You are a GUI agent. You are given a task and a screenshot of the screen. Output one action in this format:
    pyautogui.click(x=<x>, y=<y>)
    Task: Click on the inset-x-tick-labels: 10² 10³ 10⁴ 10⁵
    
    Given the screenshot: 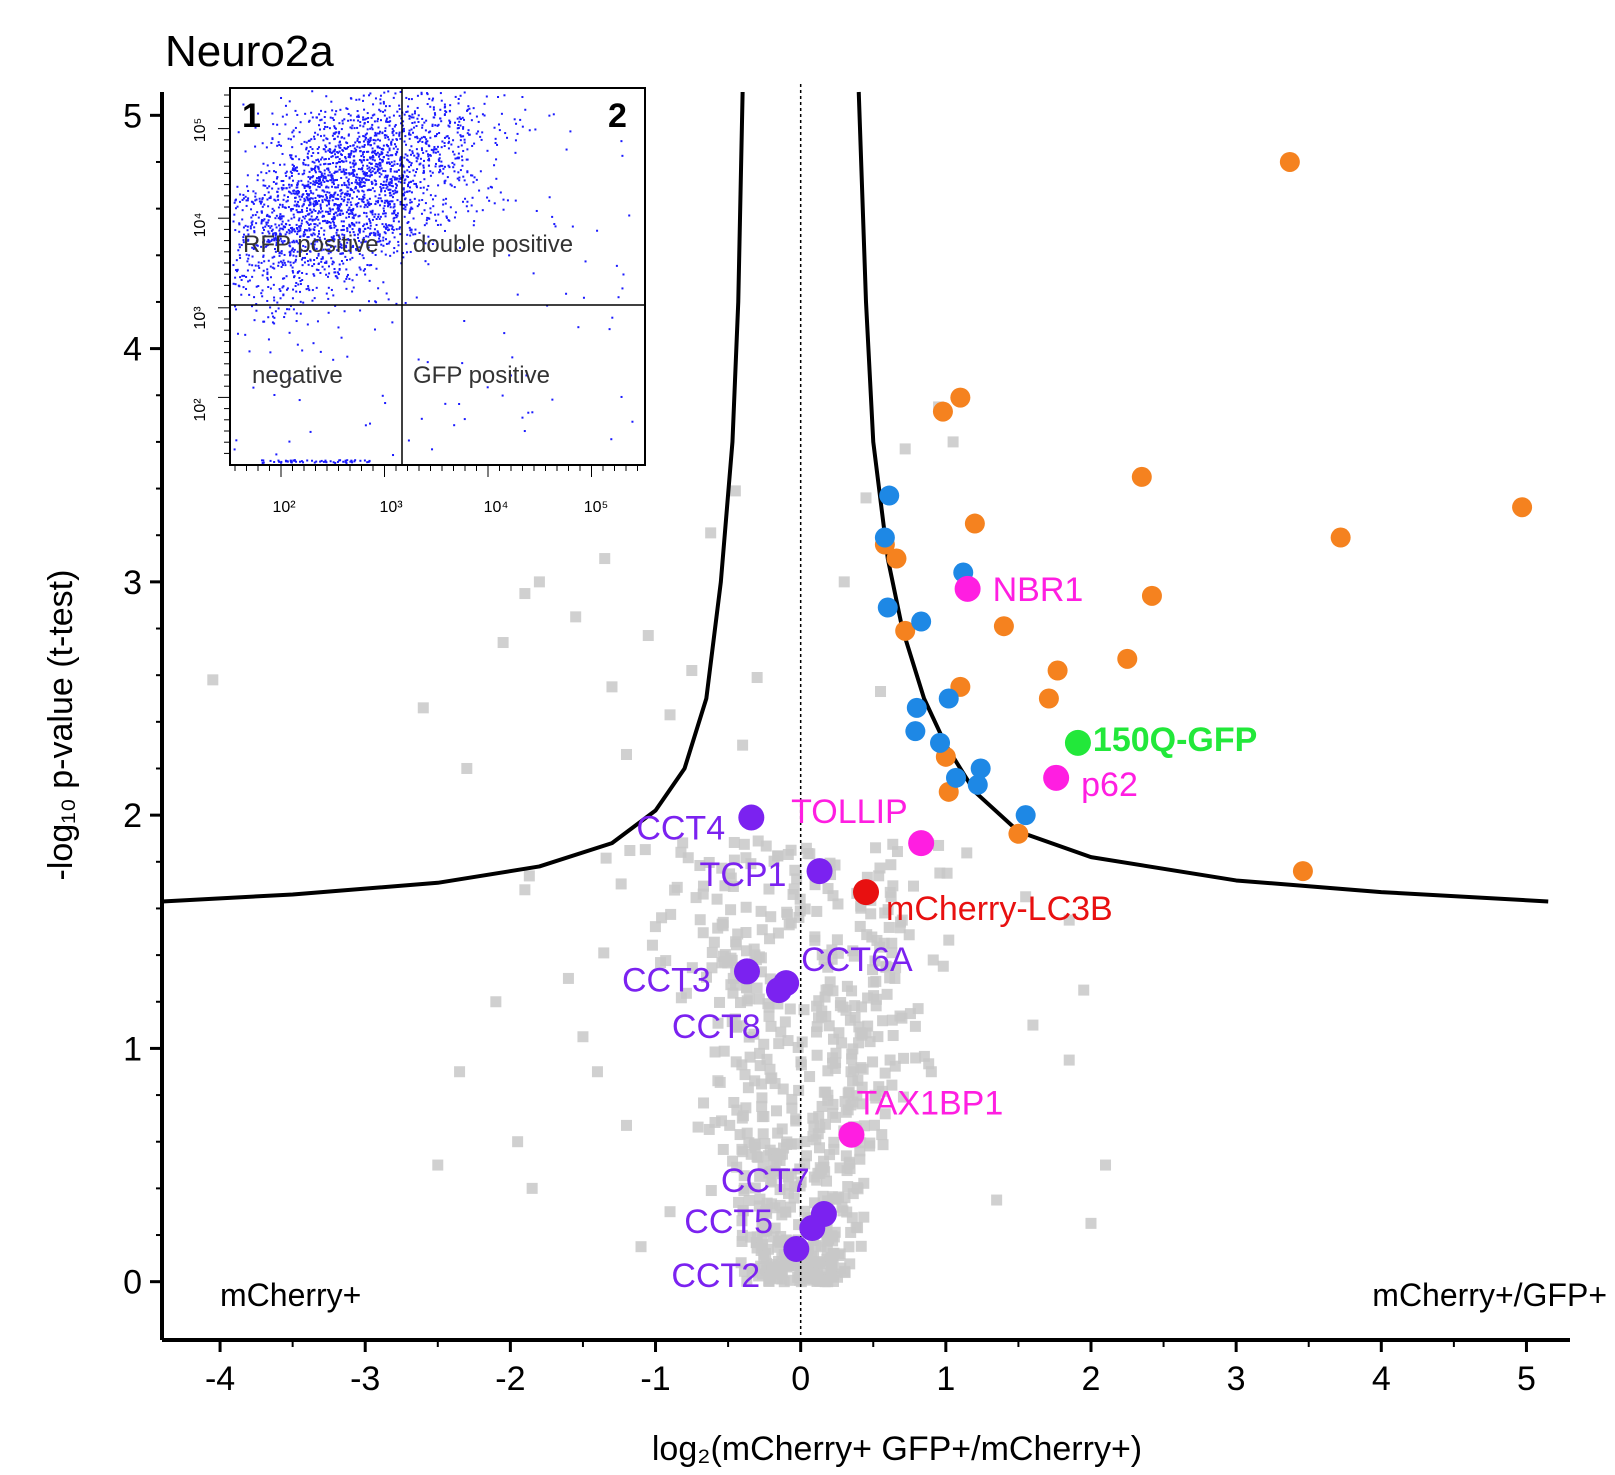 What is the action you would take?
    pyautogui.click(x=440, y=507)
    